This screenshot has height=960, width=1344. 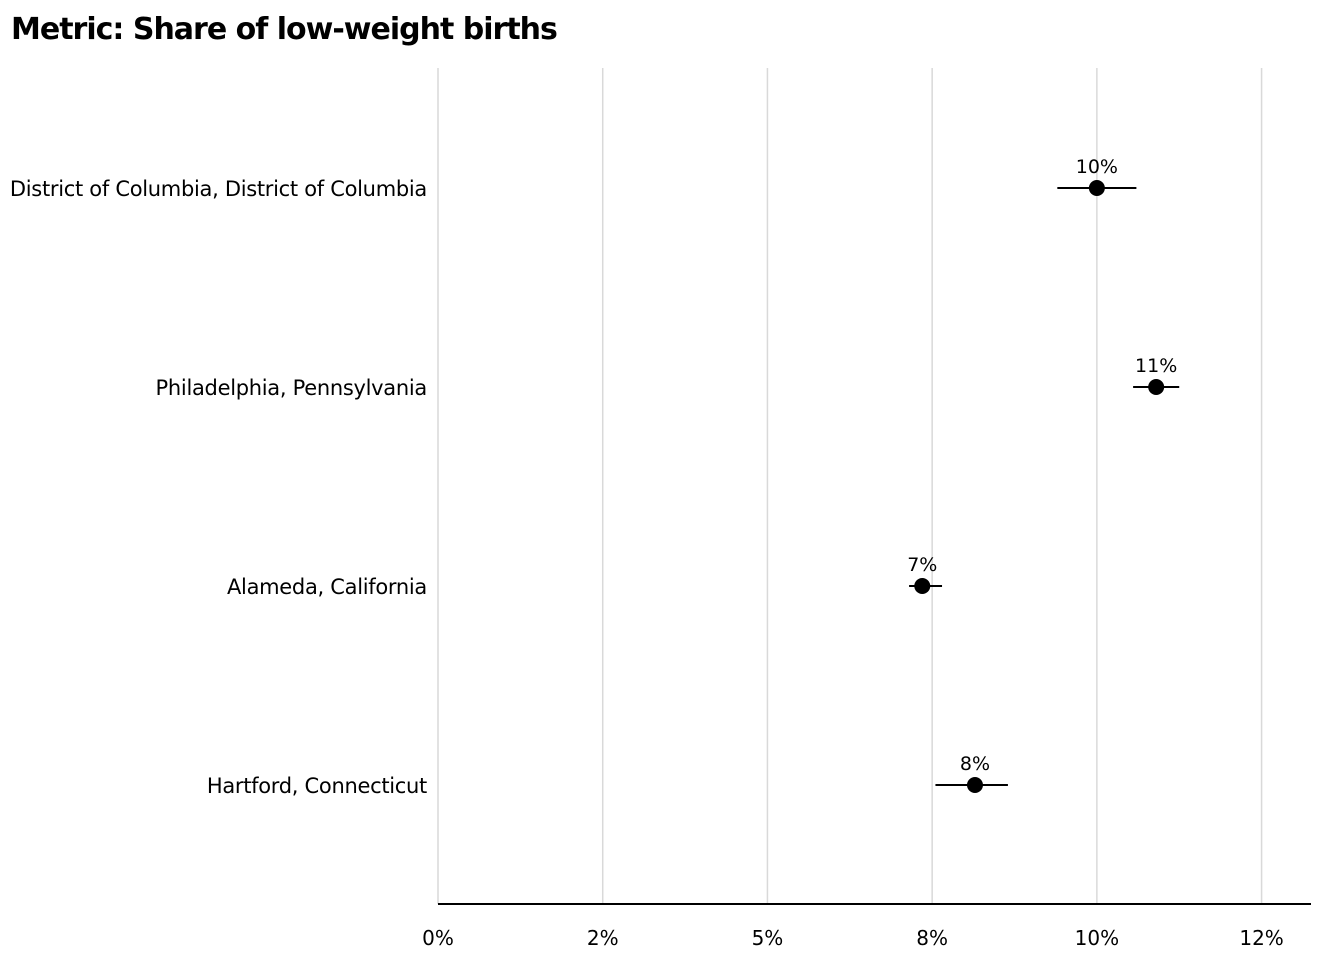 What do you see at coordinates (603, 938) in the screenshot?
I see `x-tick-label: 2%` at bounding box center [603, 938].